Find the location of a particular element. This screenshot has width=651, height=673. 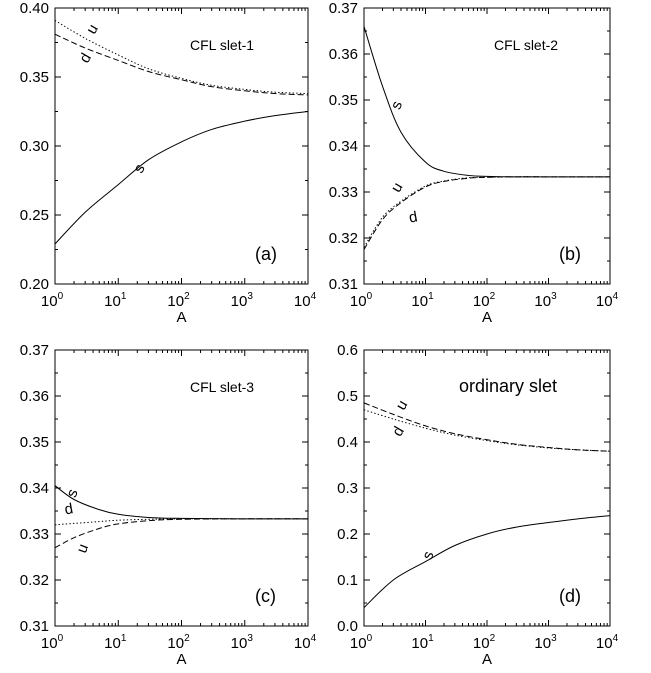

panel-letter: (a) is located at coordinates (266, 254).